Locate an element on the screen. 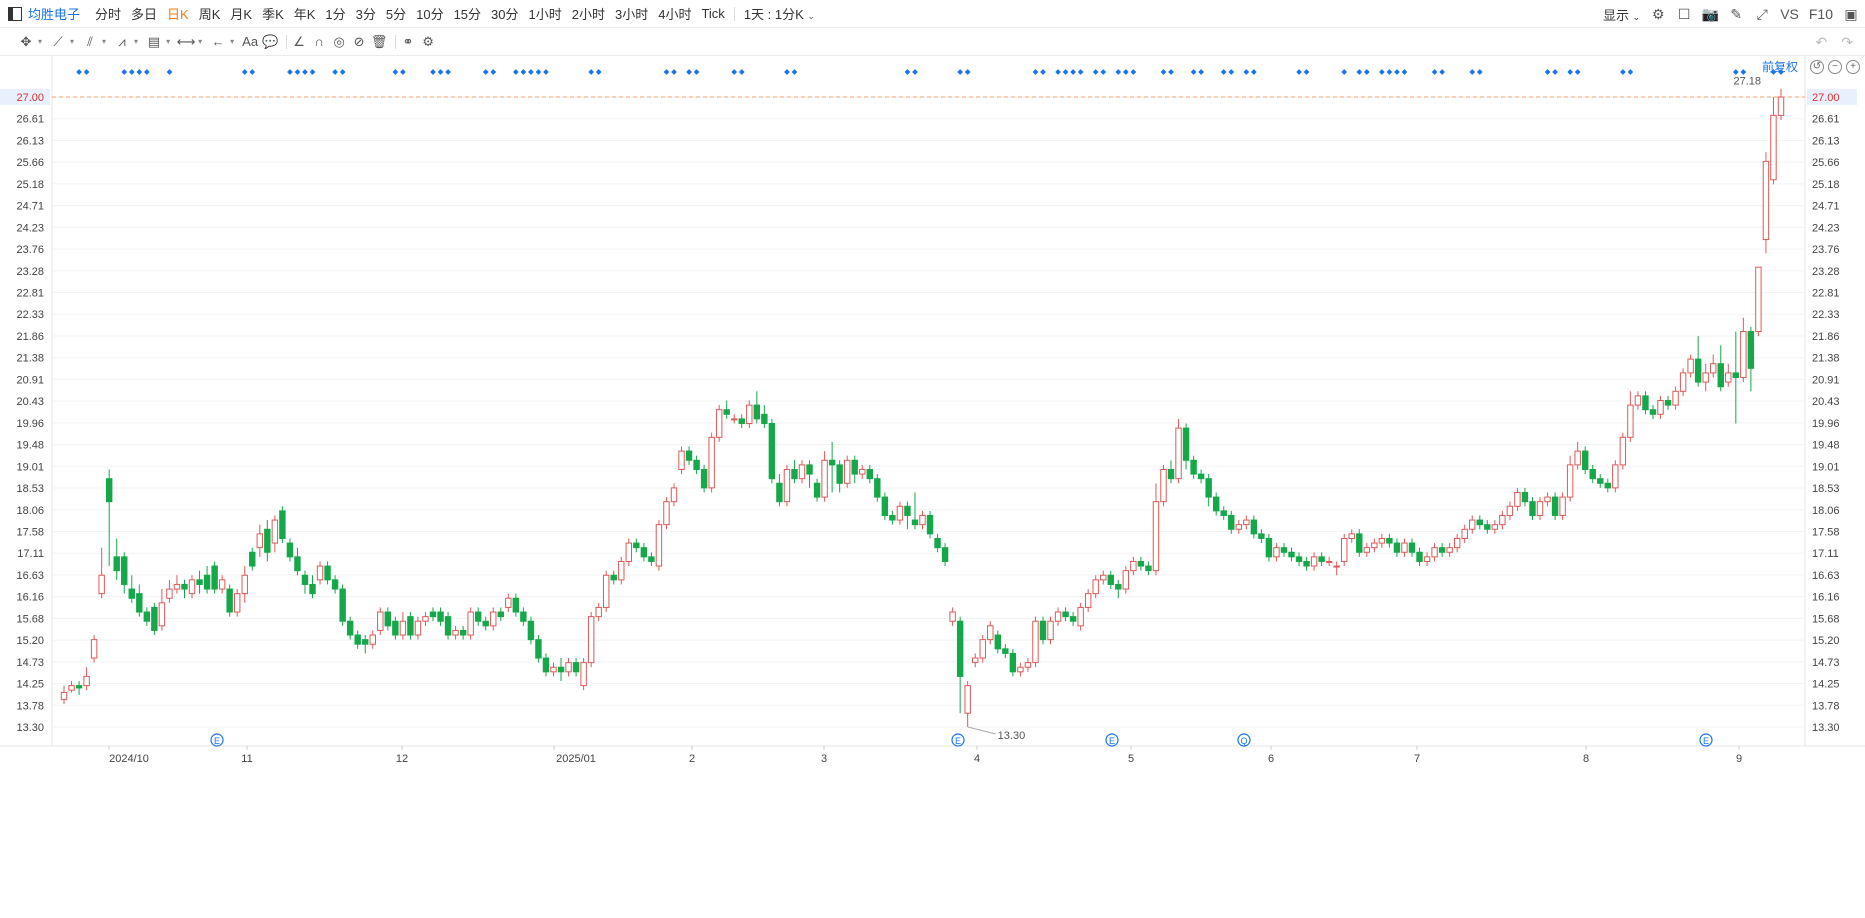 The height and width of the screenshot is (918, 1865). period-tab: 10分 is located at coordinates (430, 14).